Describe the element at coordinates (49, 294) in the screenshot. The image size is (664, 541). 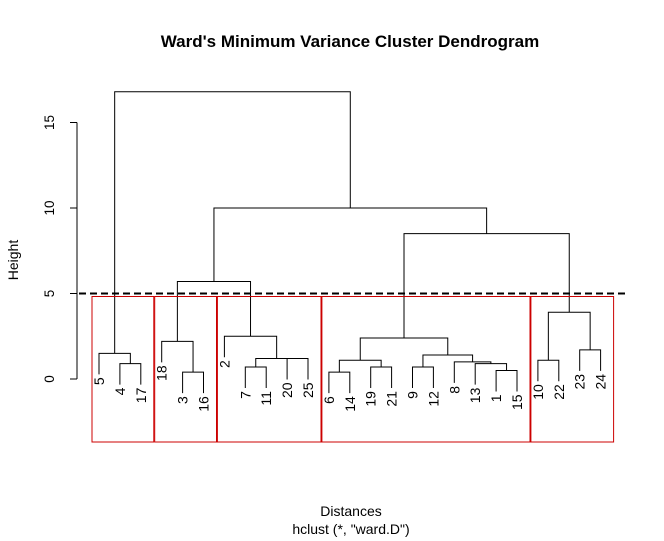
I see `y-tick-label: 5` at that location.